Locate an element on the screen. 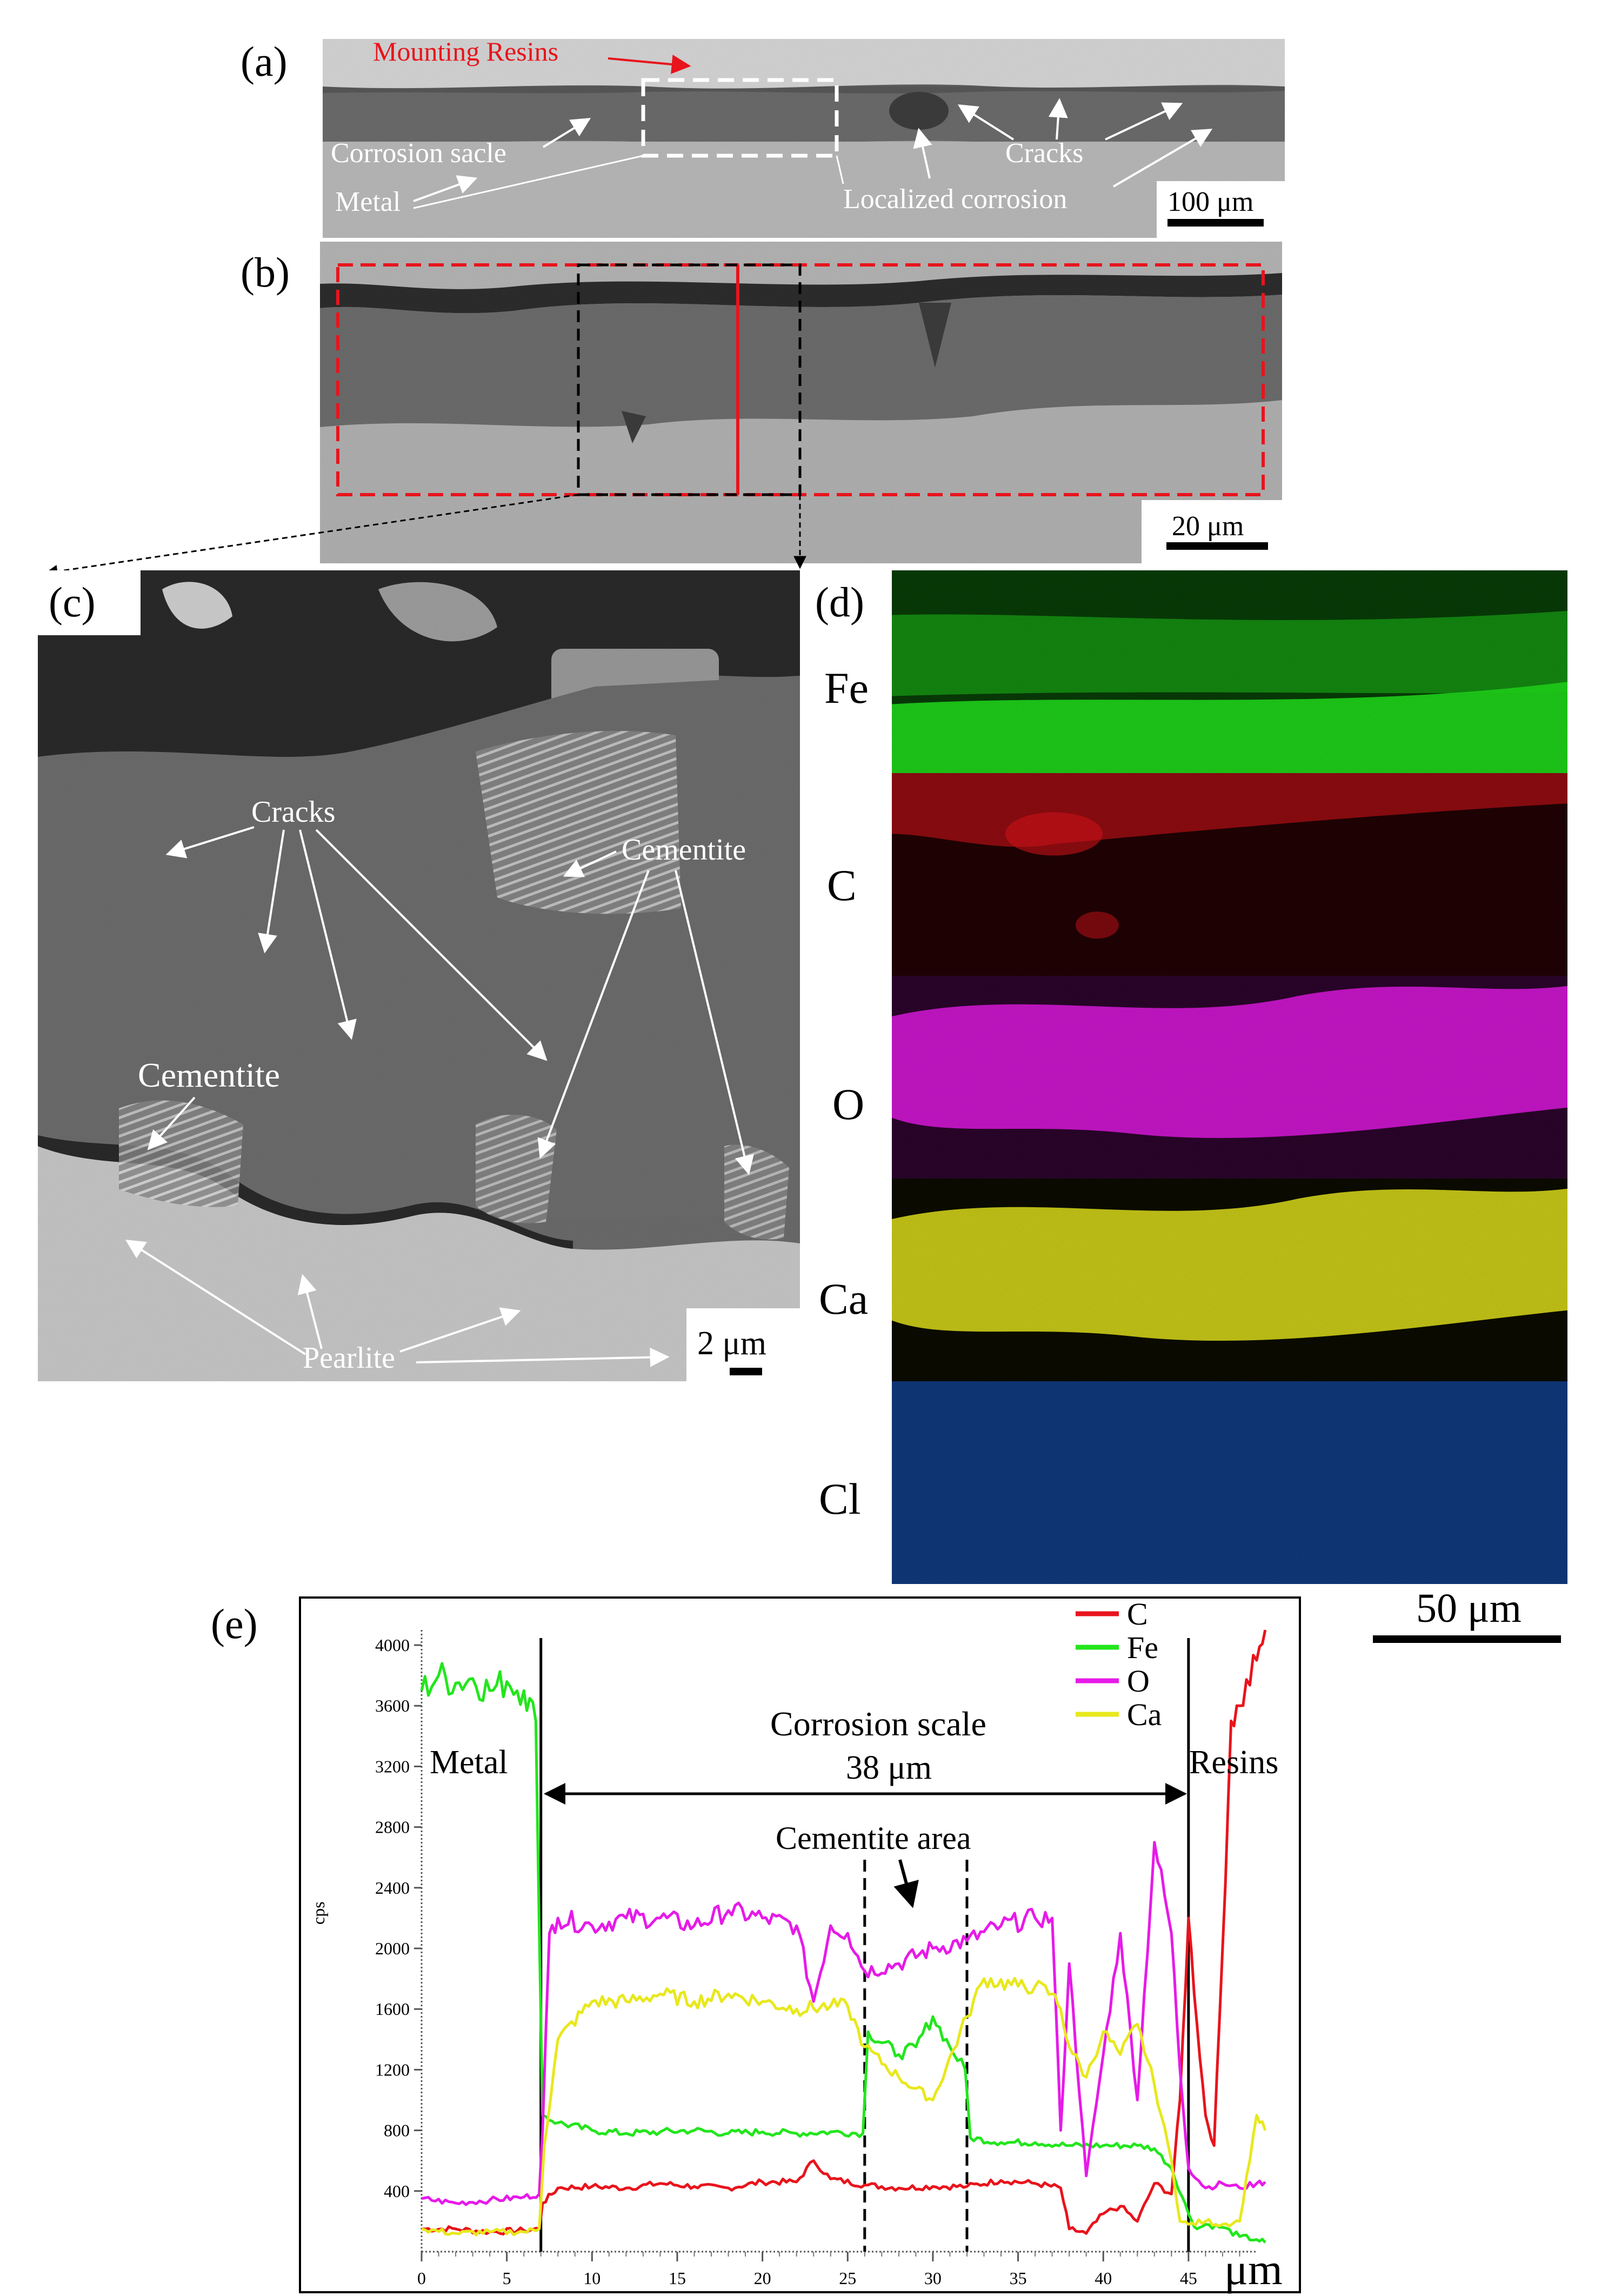 This screenshot has width=1608, height=2296. arrow-cracks-c2 is located at coordinates (271, 891).